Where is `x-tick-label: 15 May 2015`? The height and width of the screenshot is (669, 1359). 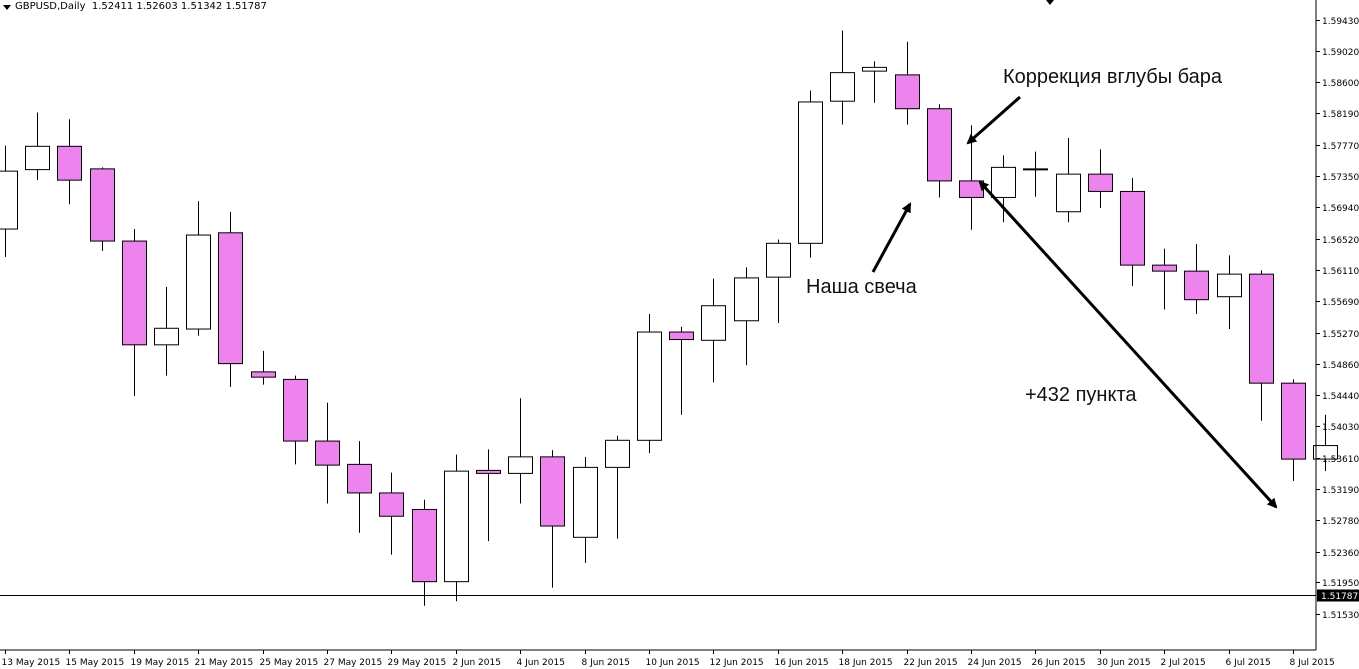 x-tick-label: 15 May 2015 is located at coordinates (95, 663).